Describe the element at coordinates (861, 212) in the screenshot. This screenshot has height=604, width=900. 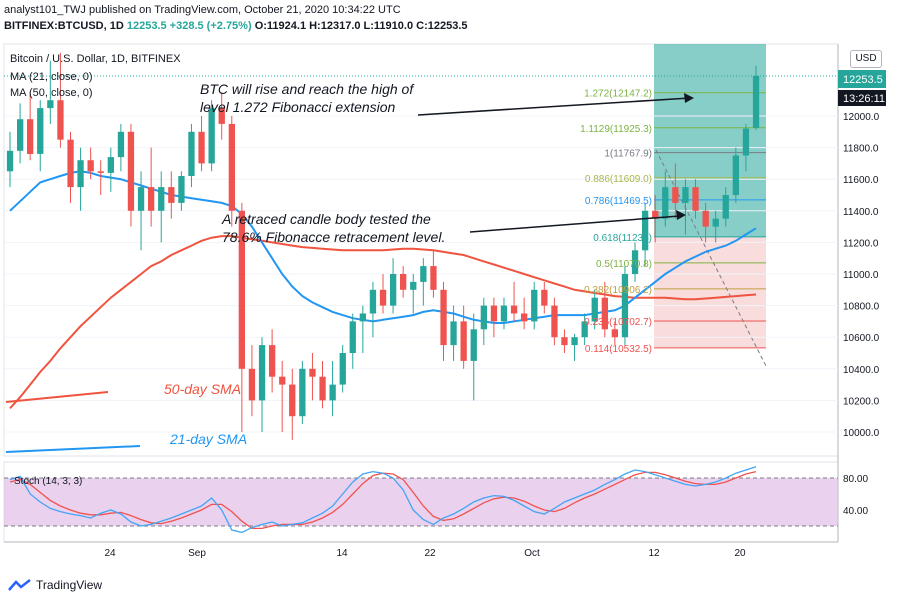
I see `price-tick-label: 11400.0` at that location.